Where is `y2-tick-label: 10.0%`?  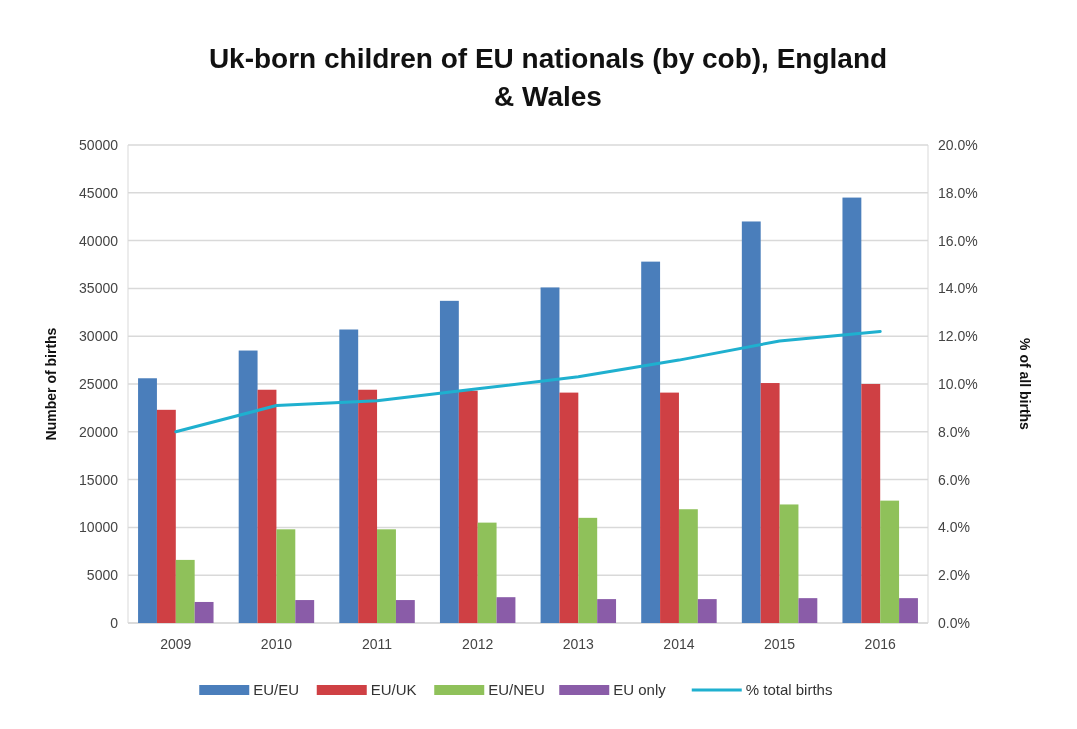 y2-tick-label: 10.0% is located at coordinates (958, 384).